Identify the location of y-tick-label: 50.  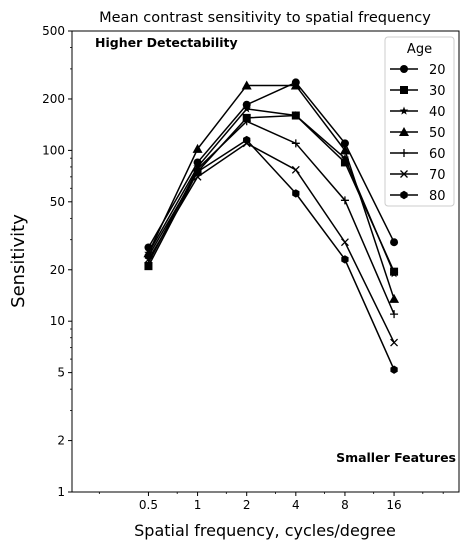
(57, 202).